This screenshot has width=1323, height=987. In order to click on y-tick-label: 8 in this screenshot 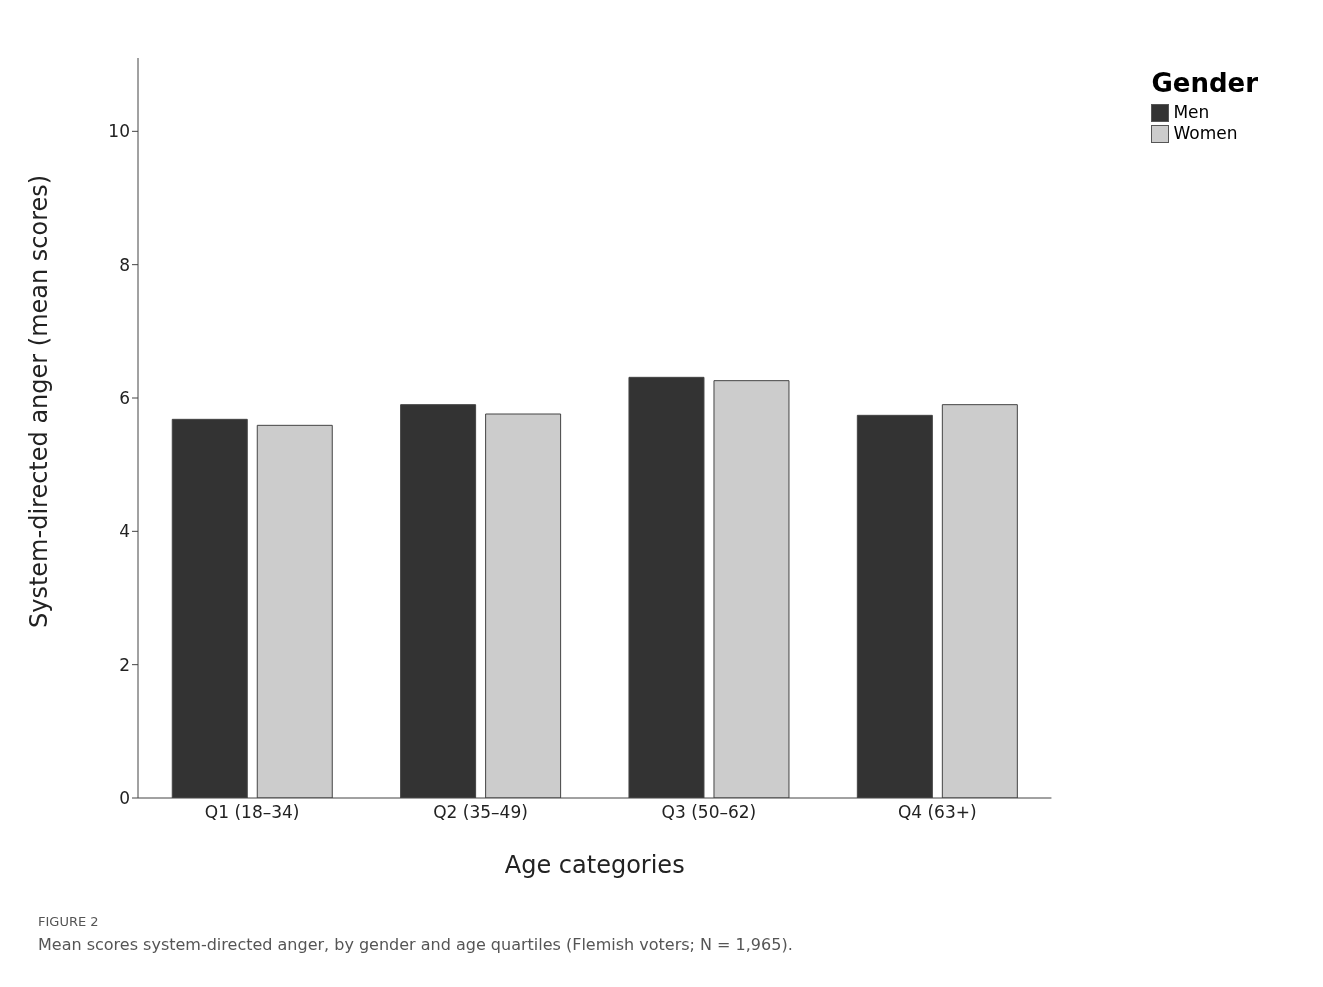, I will do `click(124, 264)`.